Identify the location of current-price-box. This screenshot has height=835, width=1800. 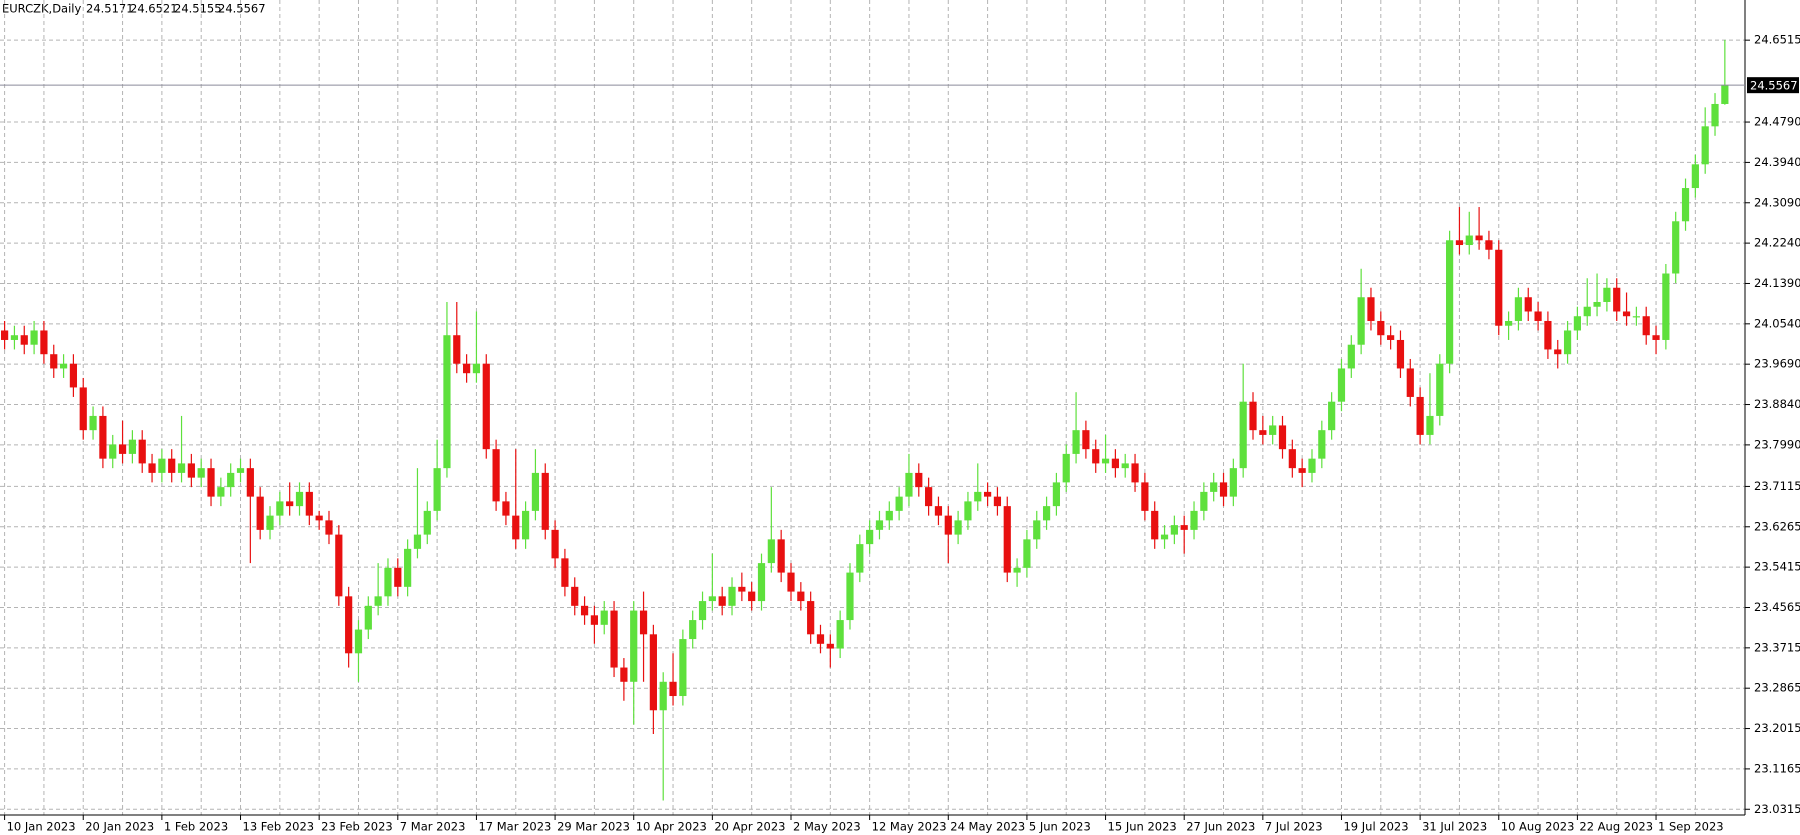
(1773, 85).